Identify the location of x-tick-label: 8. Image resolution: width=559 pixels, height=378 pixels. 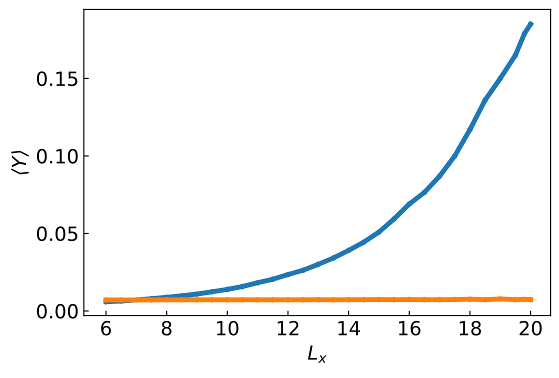
(167, 328).